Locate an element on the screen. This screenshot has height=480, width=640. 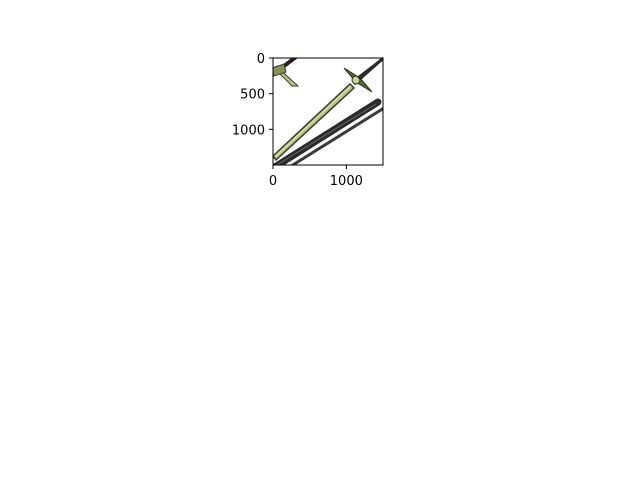
y-axis: 0 500 1000 is located at coordinates (252, 95).